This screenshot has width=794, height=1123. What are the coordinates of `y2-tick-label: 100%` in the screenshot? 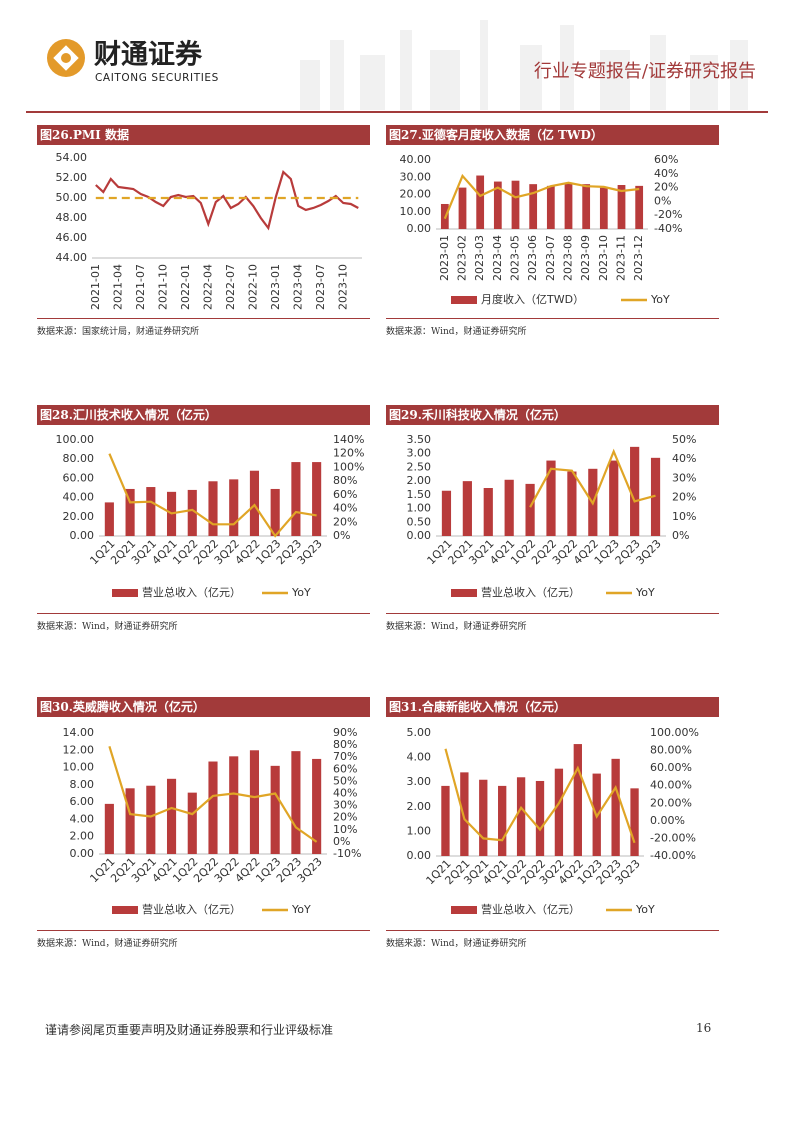 It's located at (348, 466).